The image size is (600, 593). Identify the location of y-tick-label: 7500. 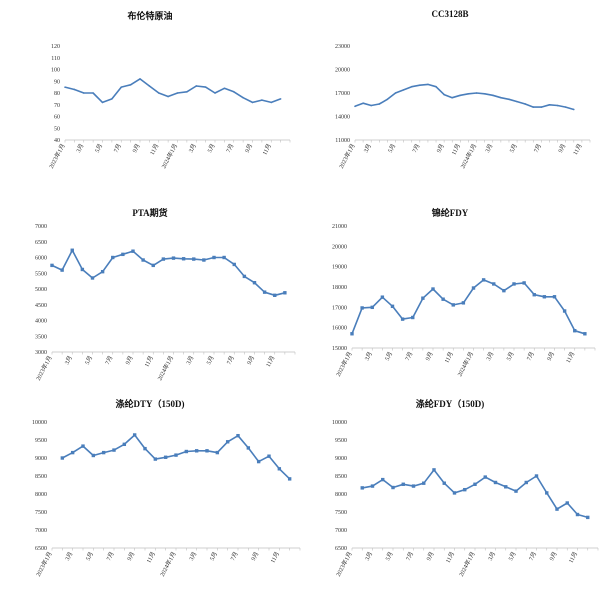
(41, 513).